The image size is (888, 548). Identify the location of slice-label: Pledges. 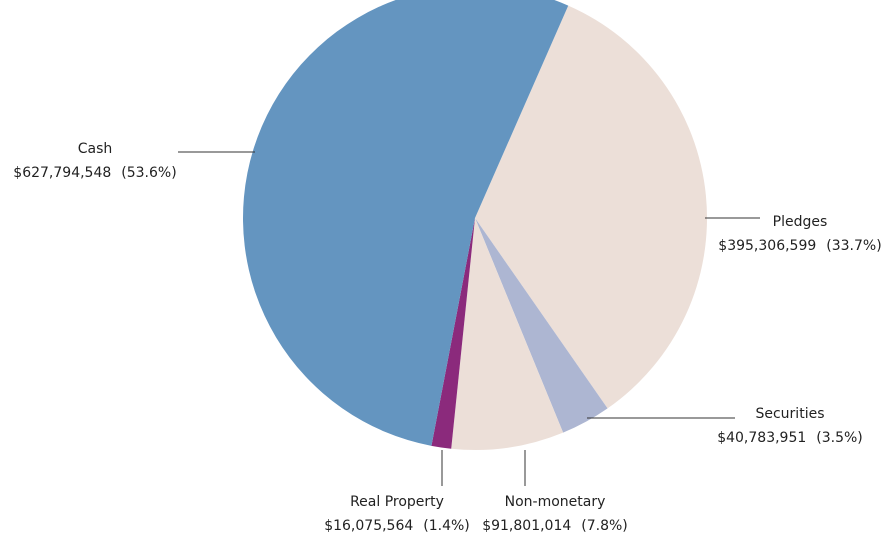
(800, 222).